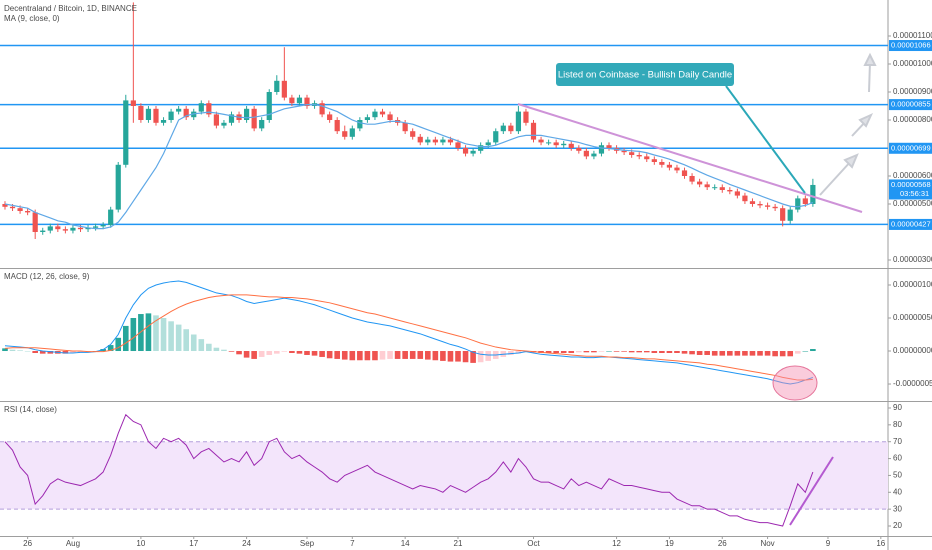  Describe the element at coordinates (444, 475) in the screenshot. I see `rsi-band` at that location.